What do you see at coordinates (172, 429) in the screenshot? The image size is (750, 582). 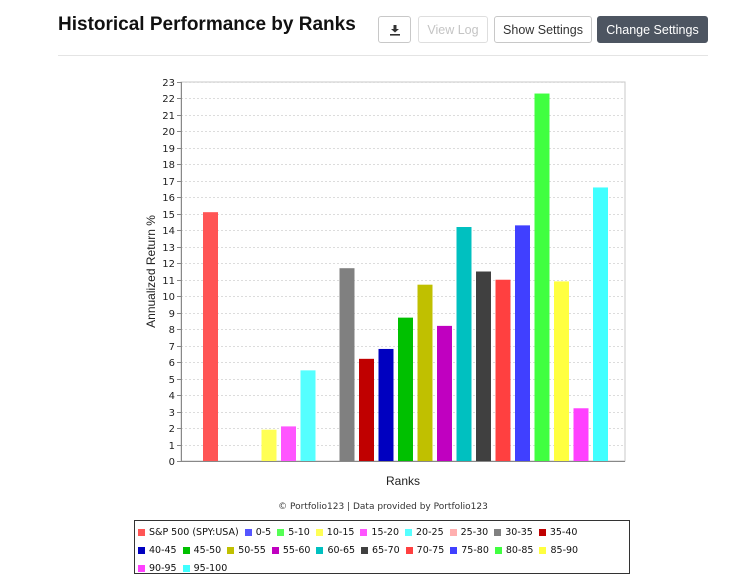 I see `y-tick-label: 2` at bounding box center [172, 429].